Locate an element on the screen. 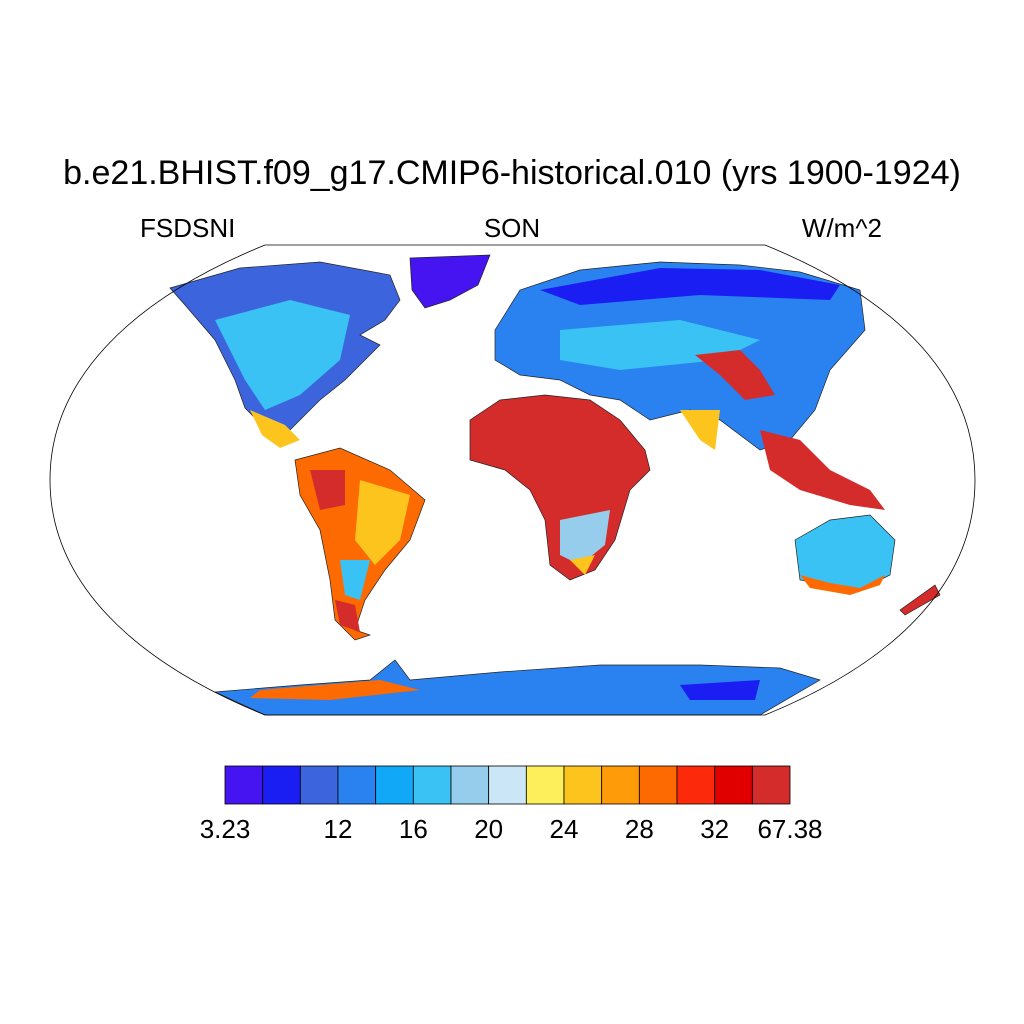 This screenshot has height=1024, width=1024. colorbar-label: 67.38 is located at coordinates (789, 829).